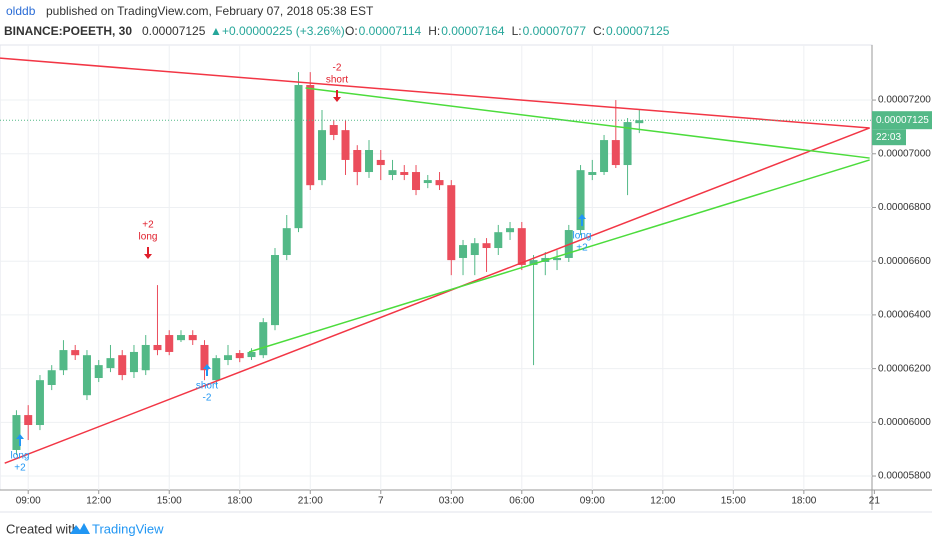 The height and width of the screenshot is (555, 932). I want to click on change: +0.00000225 (+3.26%), so click(283, 31).